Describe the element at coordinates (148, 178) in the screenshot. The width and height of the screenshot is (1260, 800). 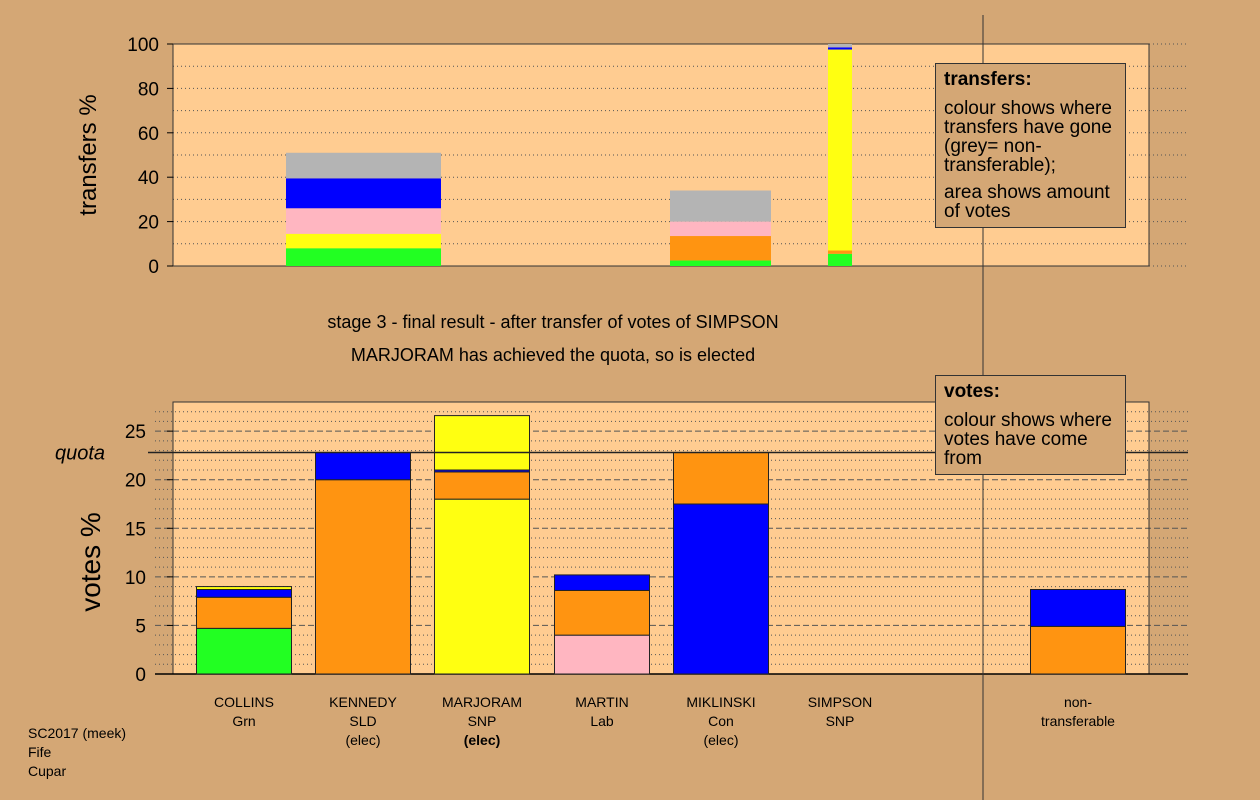
I see `transfers-y-tick-label: 40` at that location.